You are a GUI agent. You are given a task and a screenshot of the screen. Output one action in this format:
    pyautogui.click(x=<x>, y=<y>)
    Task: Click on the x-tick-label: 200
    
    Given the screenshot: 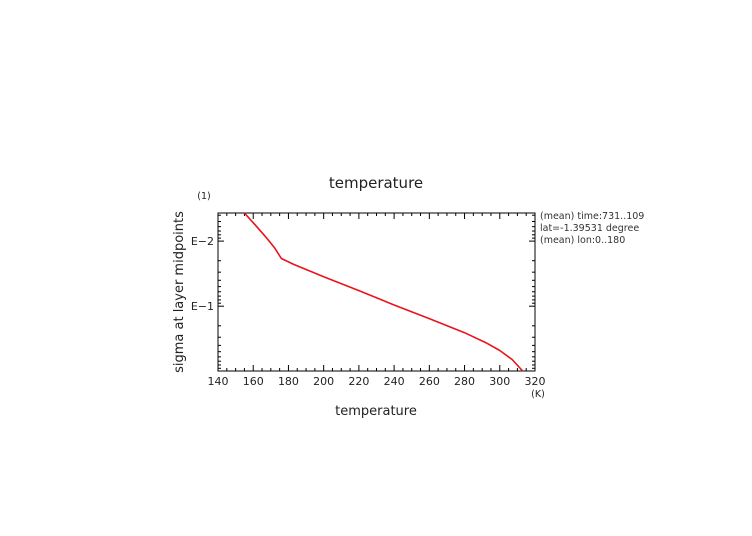 What is the action you would take?
    pyautogui.click(x=323, y=381)
    